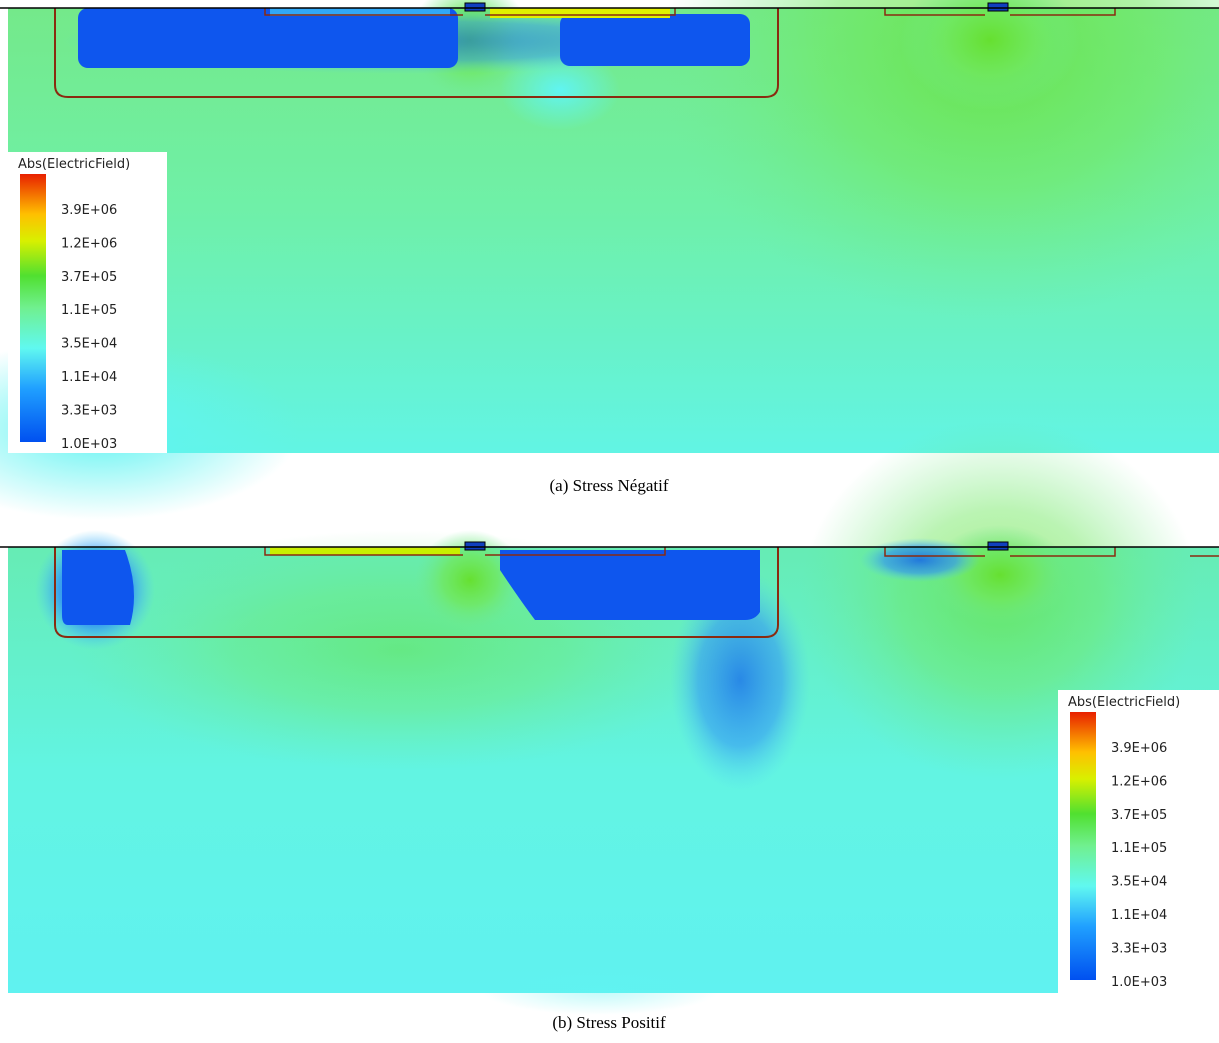  Describe the element at coordinates (609, 485) in the screenshot. I see `caption: (a) Stress Négatif` at that location.